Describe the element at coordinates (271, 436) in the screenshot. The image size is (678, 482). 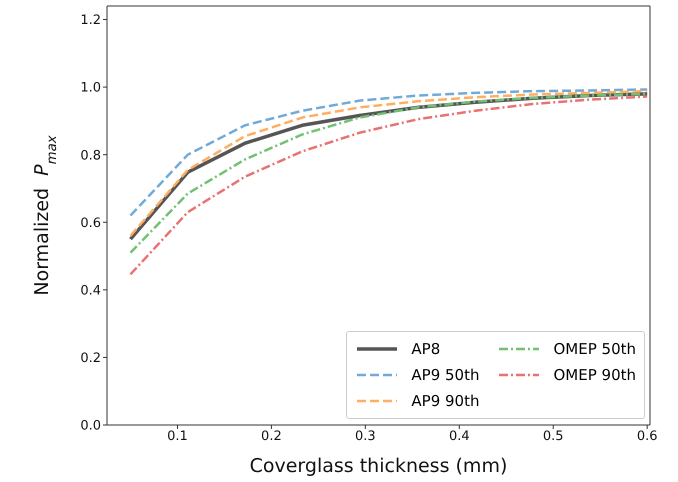
I see `x-tick-label: 0.2` at that location.